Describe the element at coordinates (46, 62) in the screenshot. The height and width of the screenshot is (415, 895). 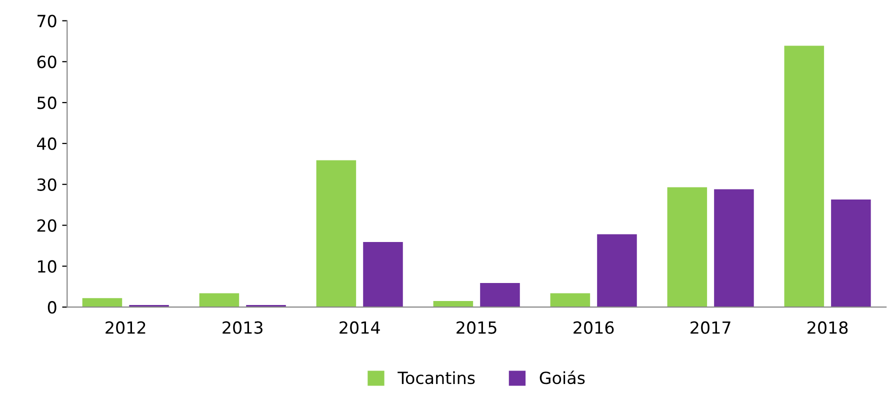
I see `y-tick-label: 60` at that location.